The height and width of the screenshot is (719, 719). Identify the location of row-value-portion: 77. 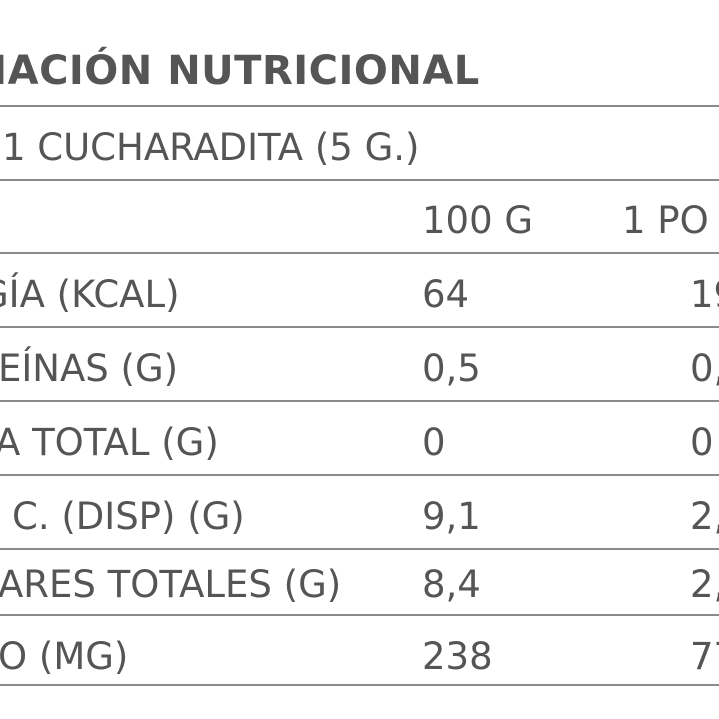
(704, 656).